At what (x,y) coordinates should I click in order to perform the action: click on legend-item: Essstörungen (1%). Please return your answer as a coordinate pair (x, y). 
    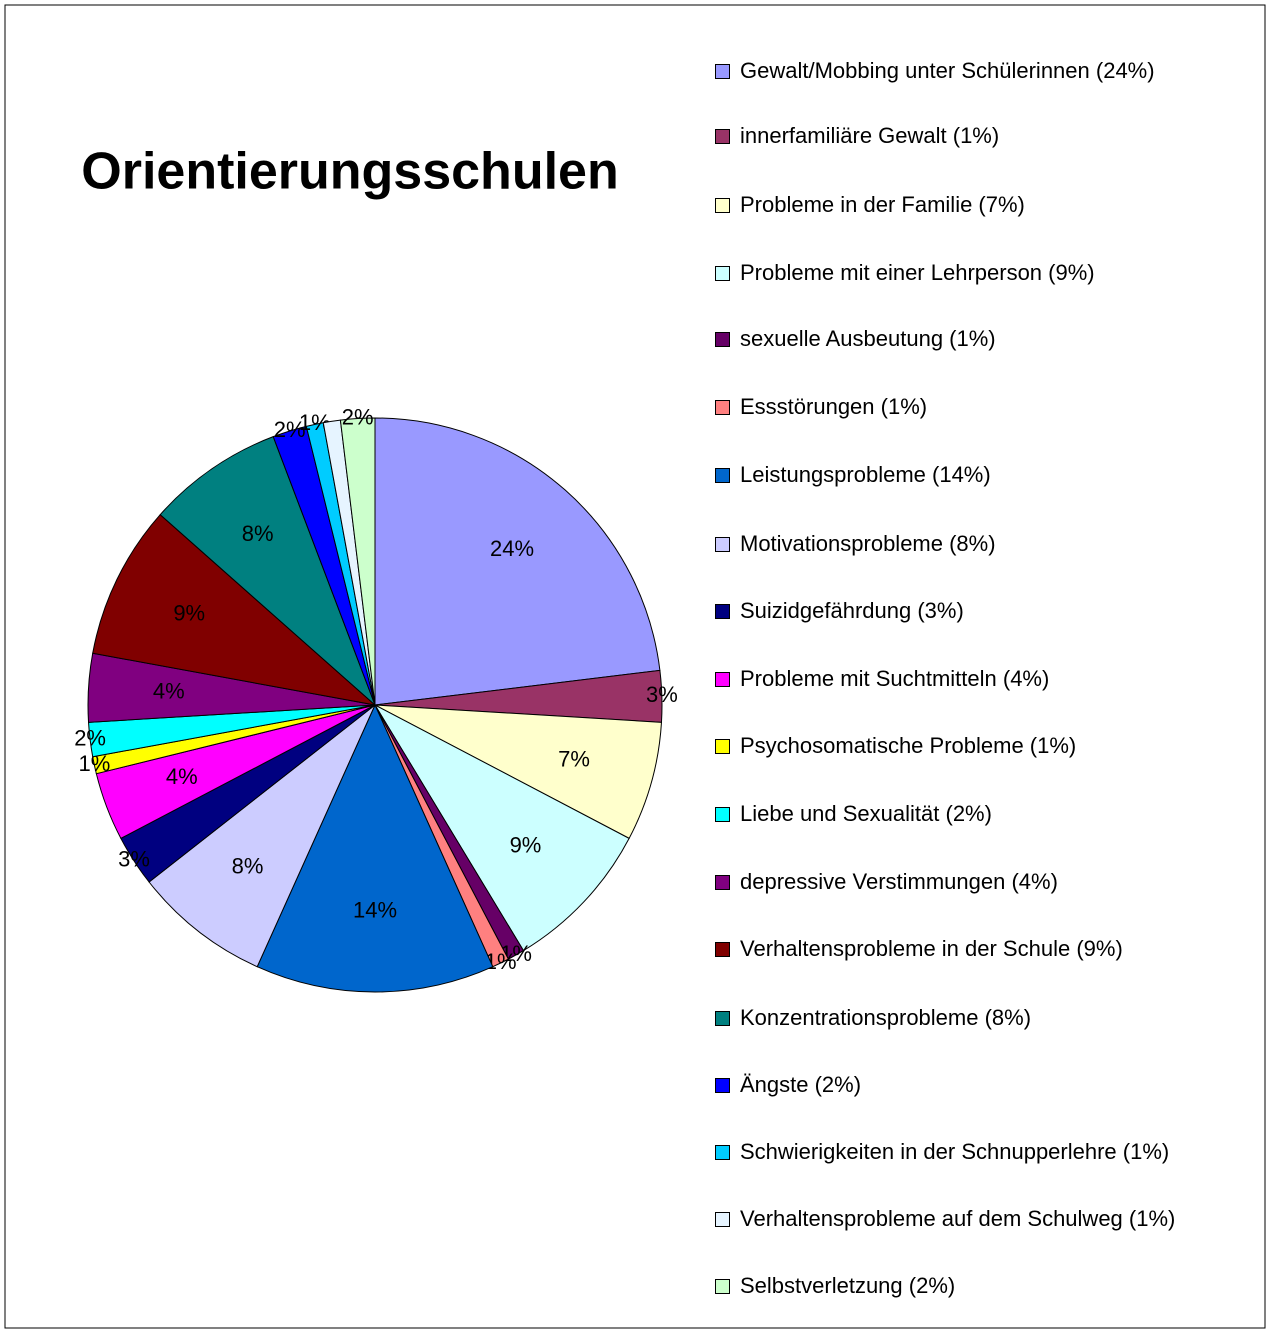
    Looking at the image, I should click on (950, 407).